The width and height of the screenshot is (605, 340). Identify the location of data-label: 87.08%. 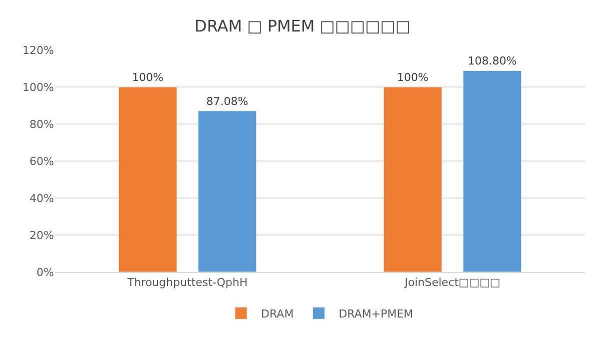
(227, 101).